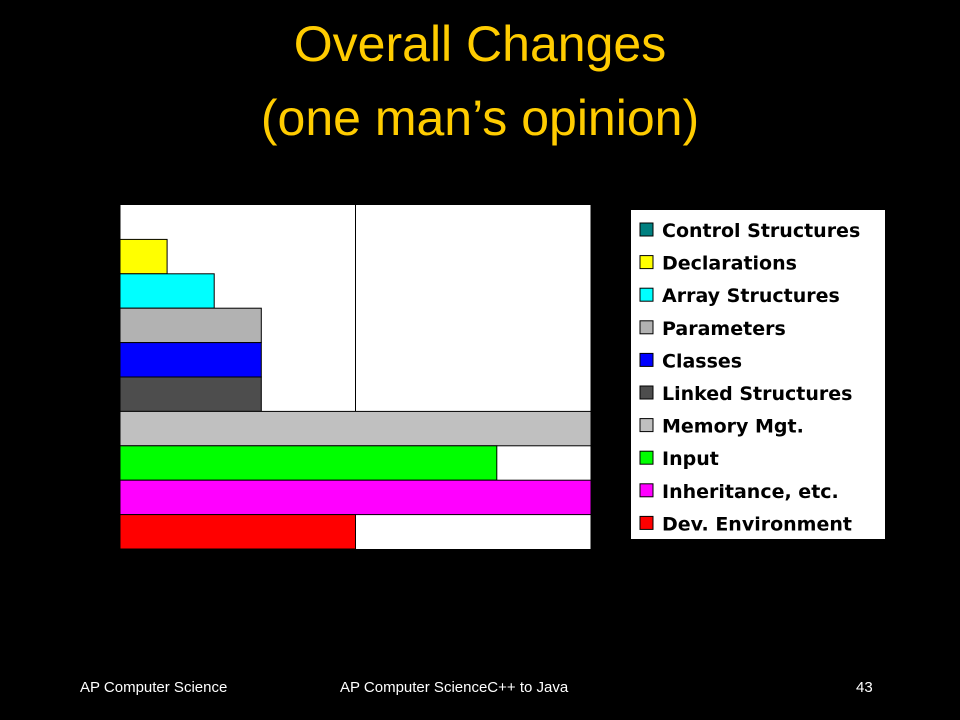  What do you see at coordinates (646, 425) in the screenshot?
I see `legend-swatch-memory-mgt` at bounding box center [646, 425].